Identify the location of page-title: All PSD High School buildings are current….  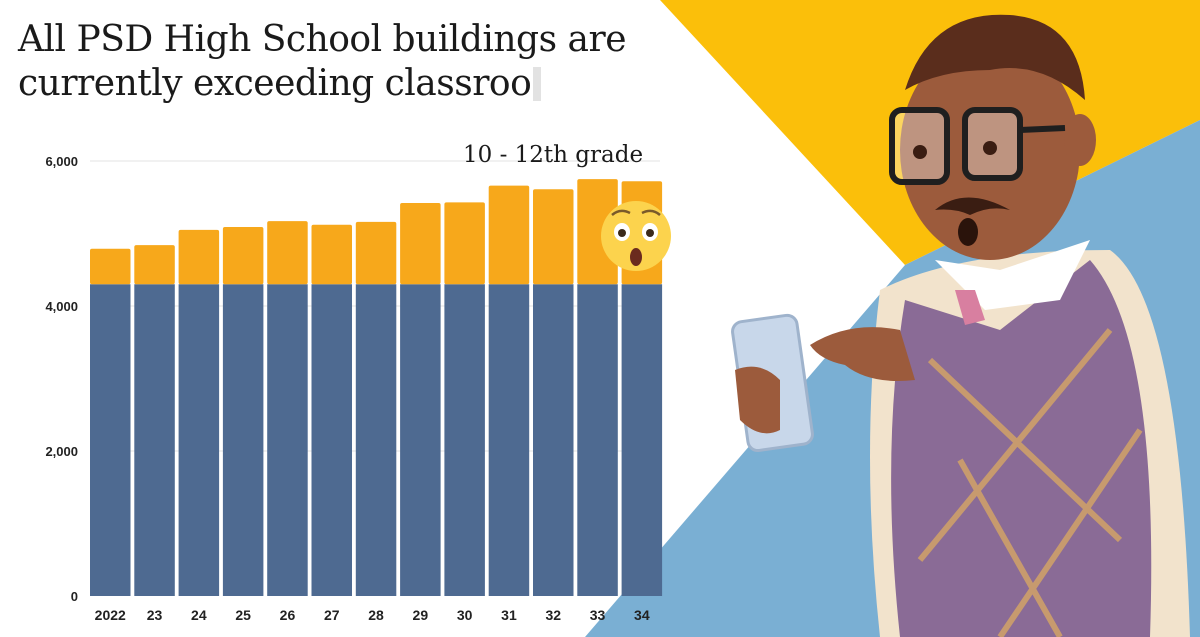
(322, 62).